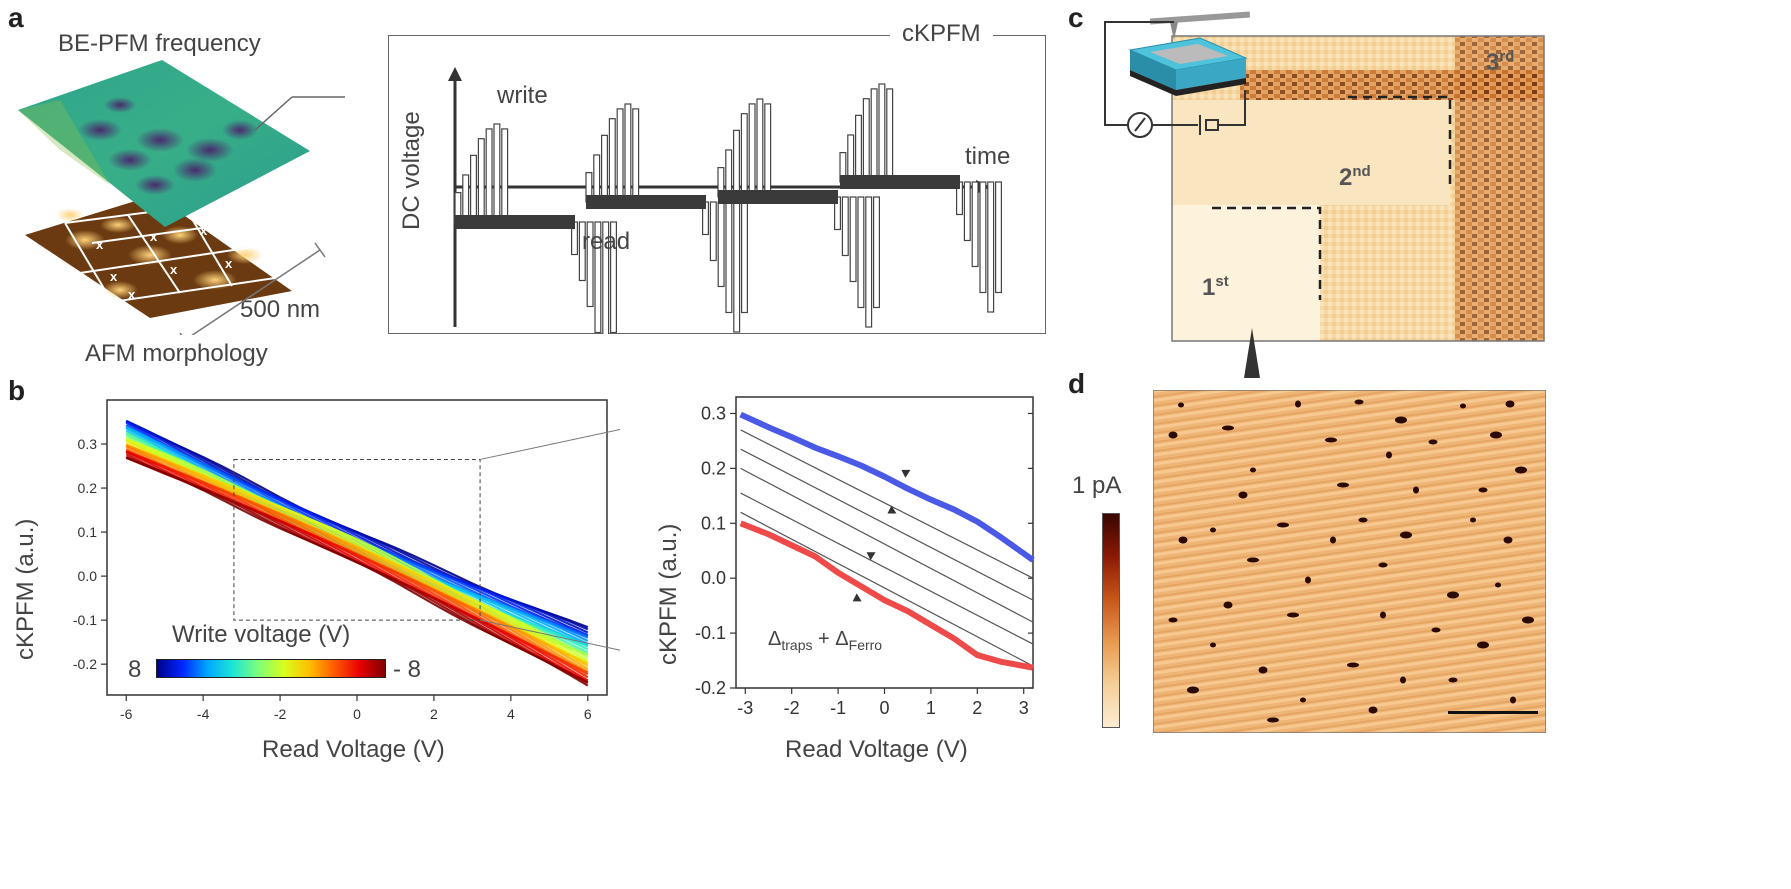 The image size is (1791, 889). I want to click on current-map-c, so click(1324, 176).